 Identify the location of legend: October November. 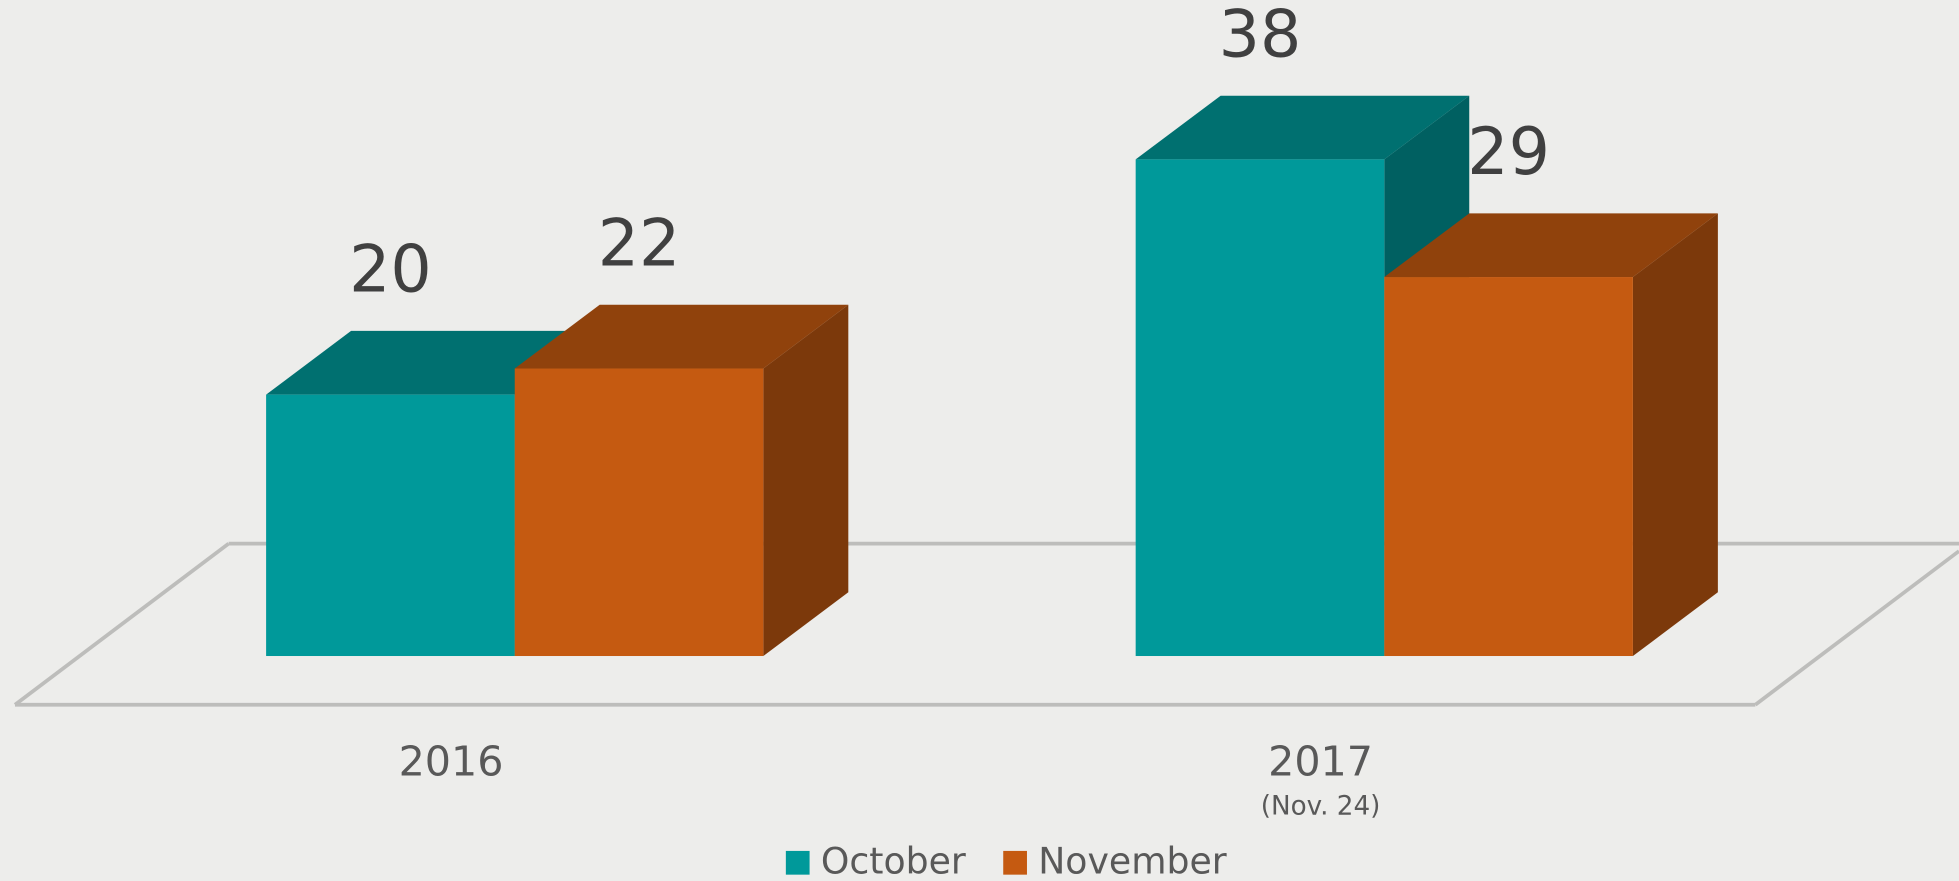
(1006, 860).